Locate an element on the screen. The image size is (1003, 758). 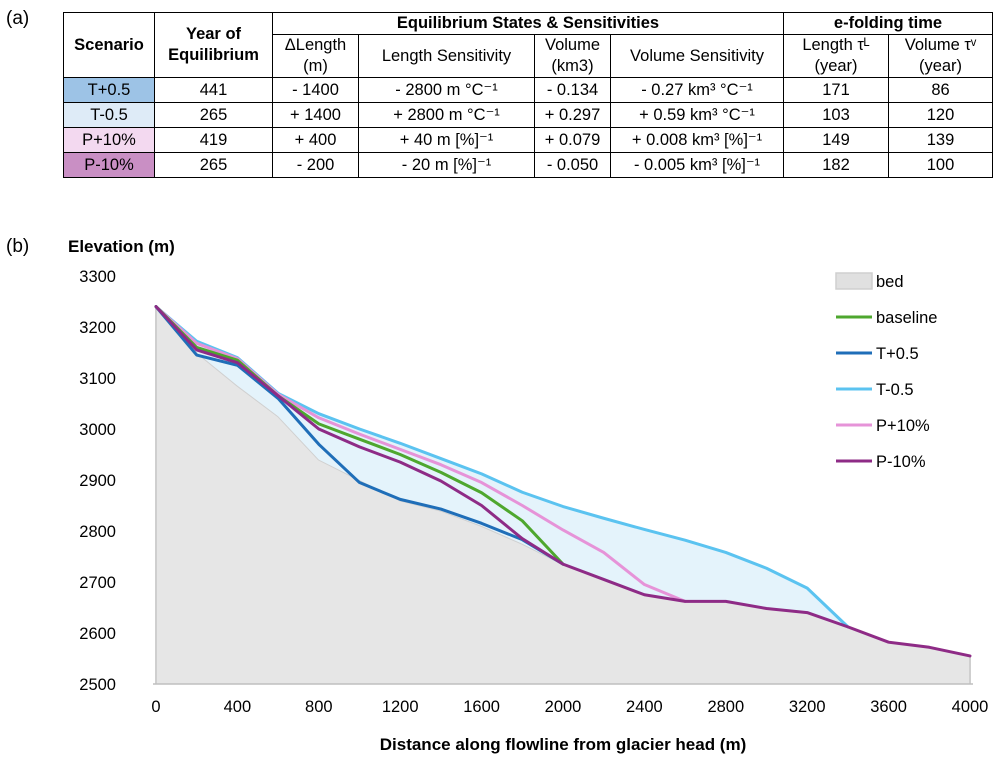
tau-length-cell: 103 is located at coordinates (836, 115).